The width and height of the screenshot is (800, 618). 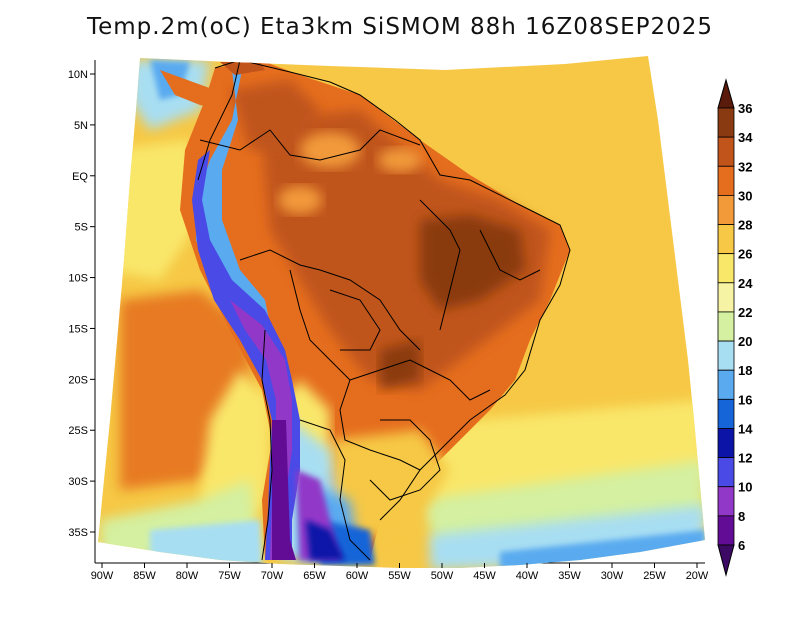 I want to click on lon-label: 40W, so click(x=527, y=576).